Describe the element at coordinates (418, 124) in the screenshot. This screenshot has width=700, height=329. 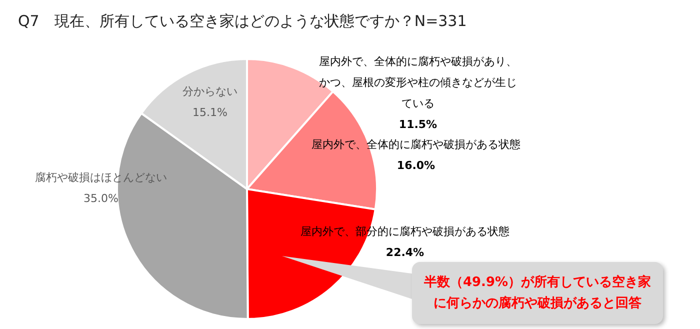
I see `data-label: 11.5%` at that location.